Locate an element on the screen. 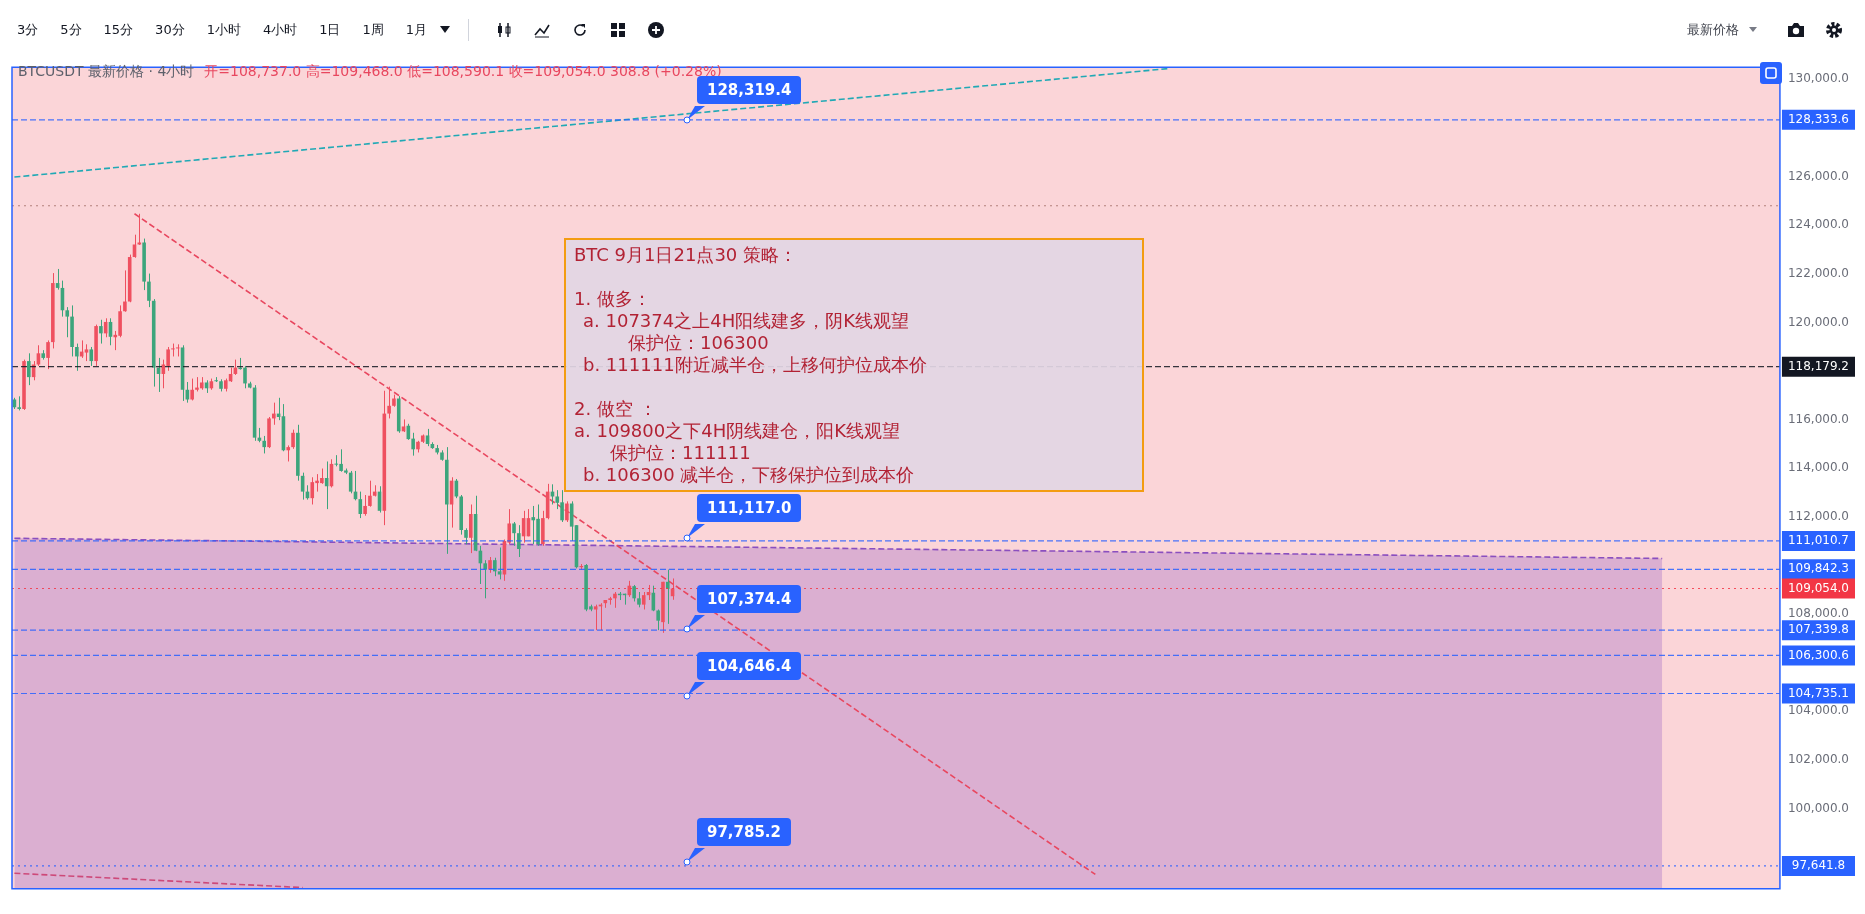 This screenshot has width=1865, height=914. y-tick-label: 124,000.0 is located at coordinates (1818, 224).